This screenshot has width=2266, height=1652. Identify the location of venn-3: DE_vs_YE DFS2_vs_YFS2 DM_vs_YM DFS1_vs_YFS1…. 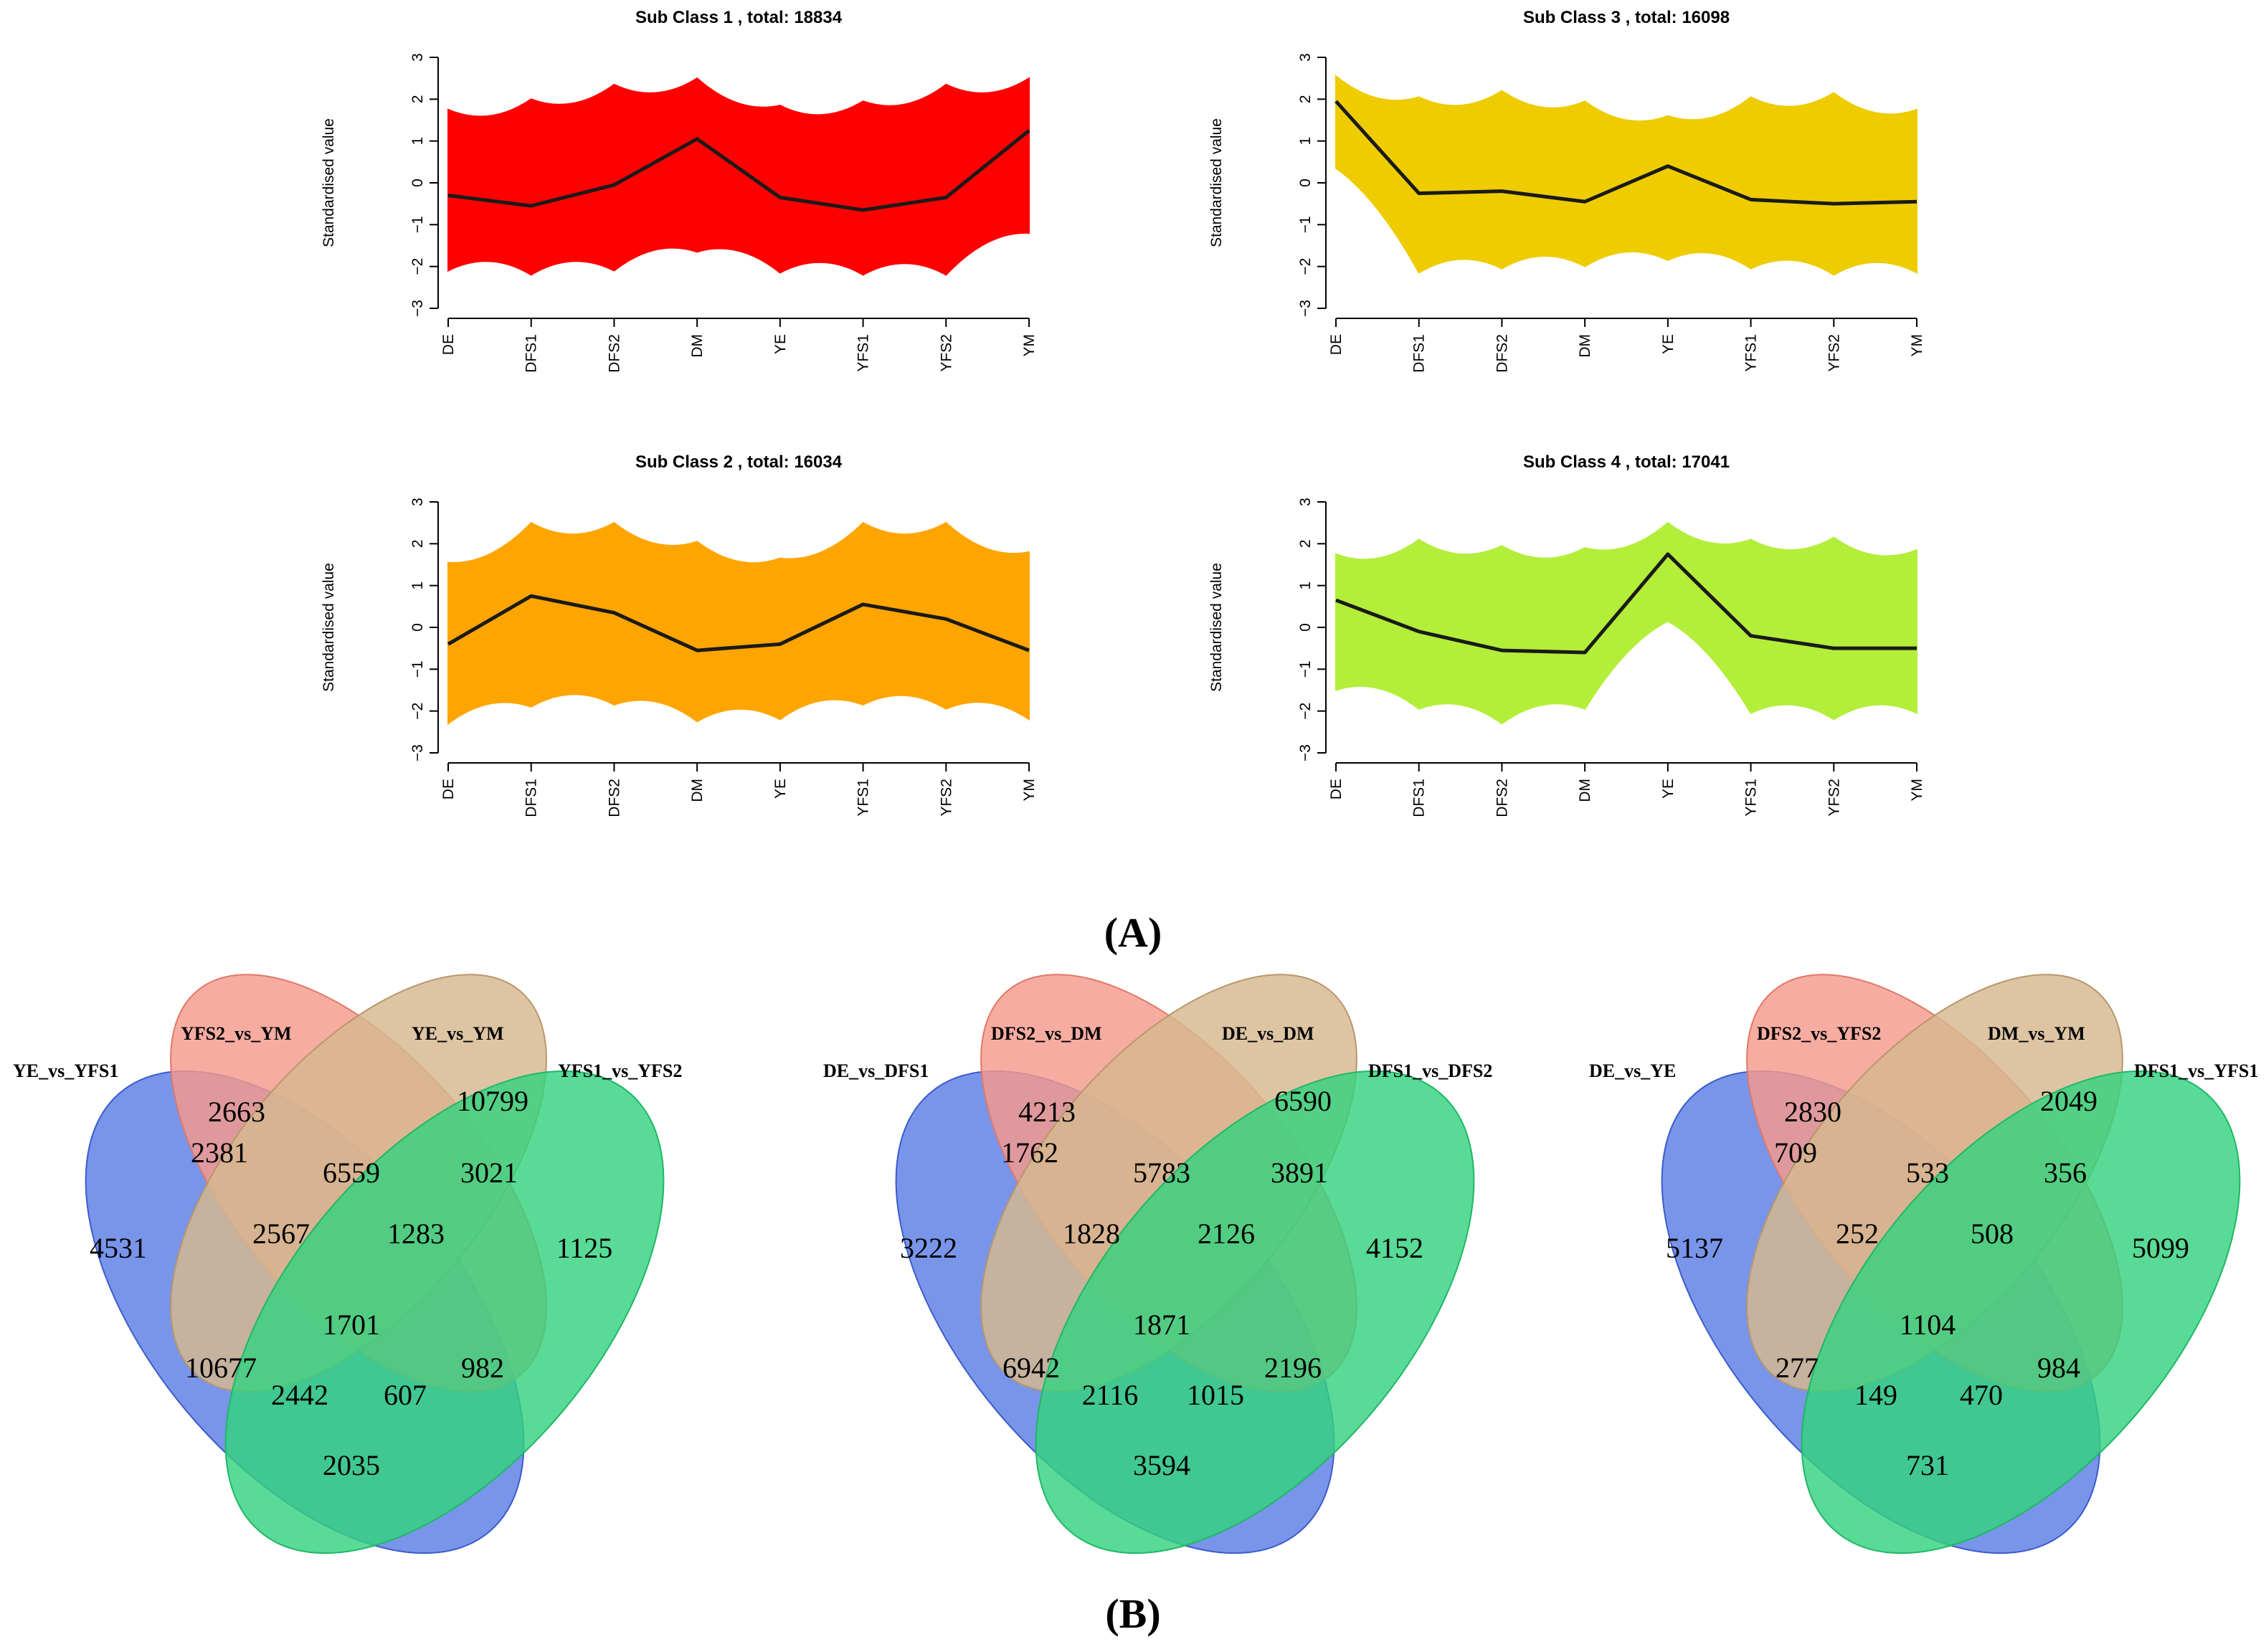
(1924, 1264).